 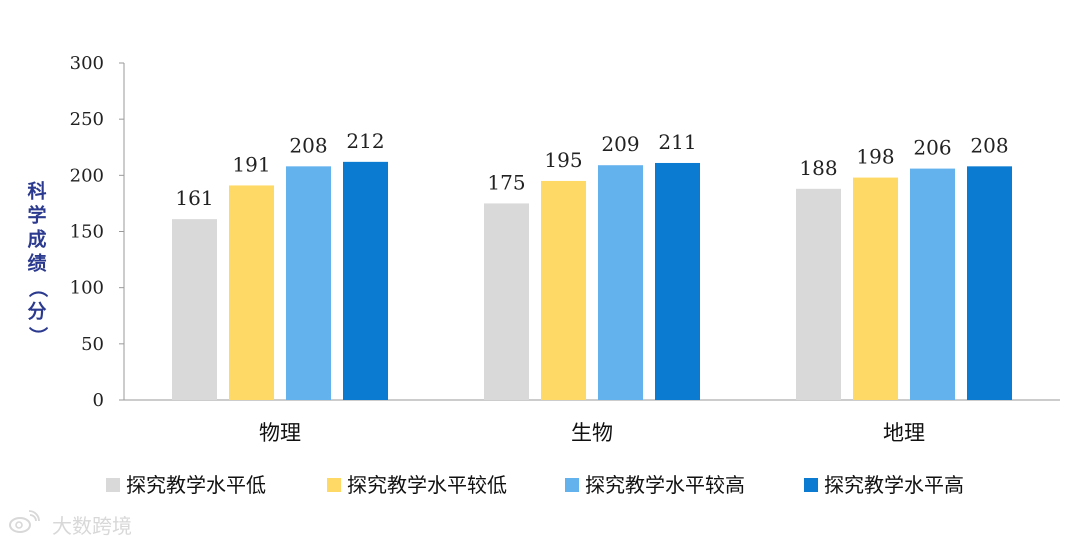 I want to click on data-label: 198, so click(x=875, y=157).